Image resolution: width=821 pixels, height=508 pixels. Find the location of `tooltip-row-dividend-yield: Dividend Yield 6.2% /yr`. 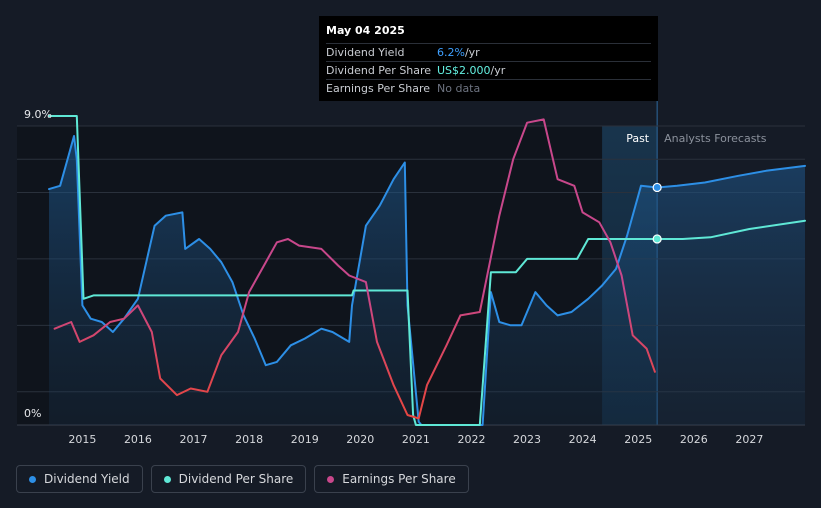

tooltip-row-dividend-yield: Dividend Yield 6.2% /yr is located at coordinates (488, 52).